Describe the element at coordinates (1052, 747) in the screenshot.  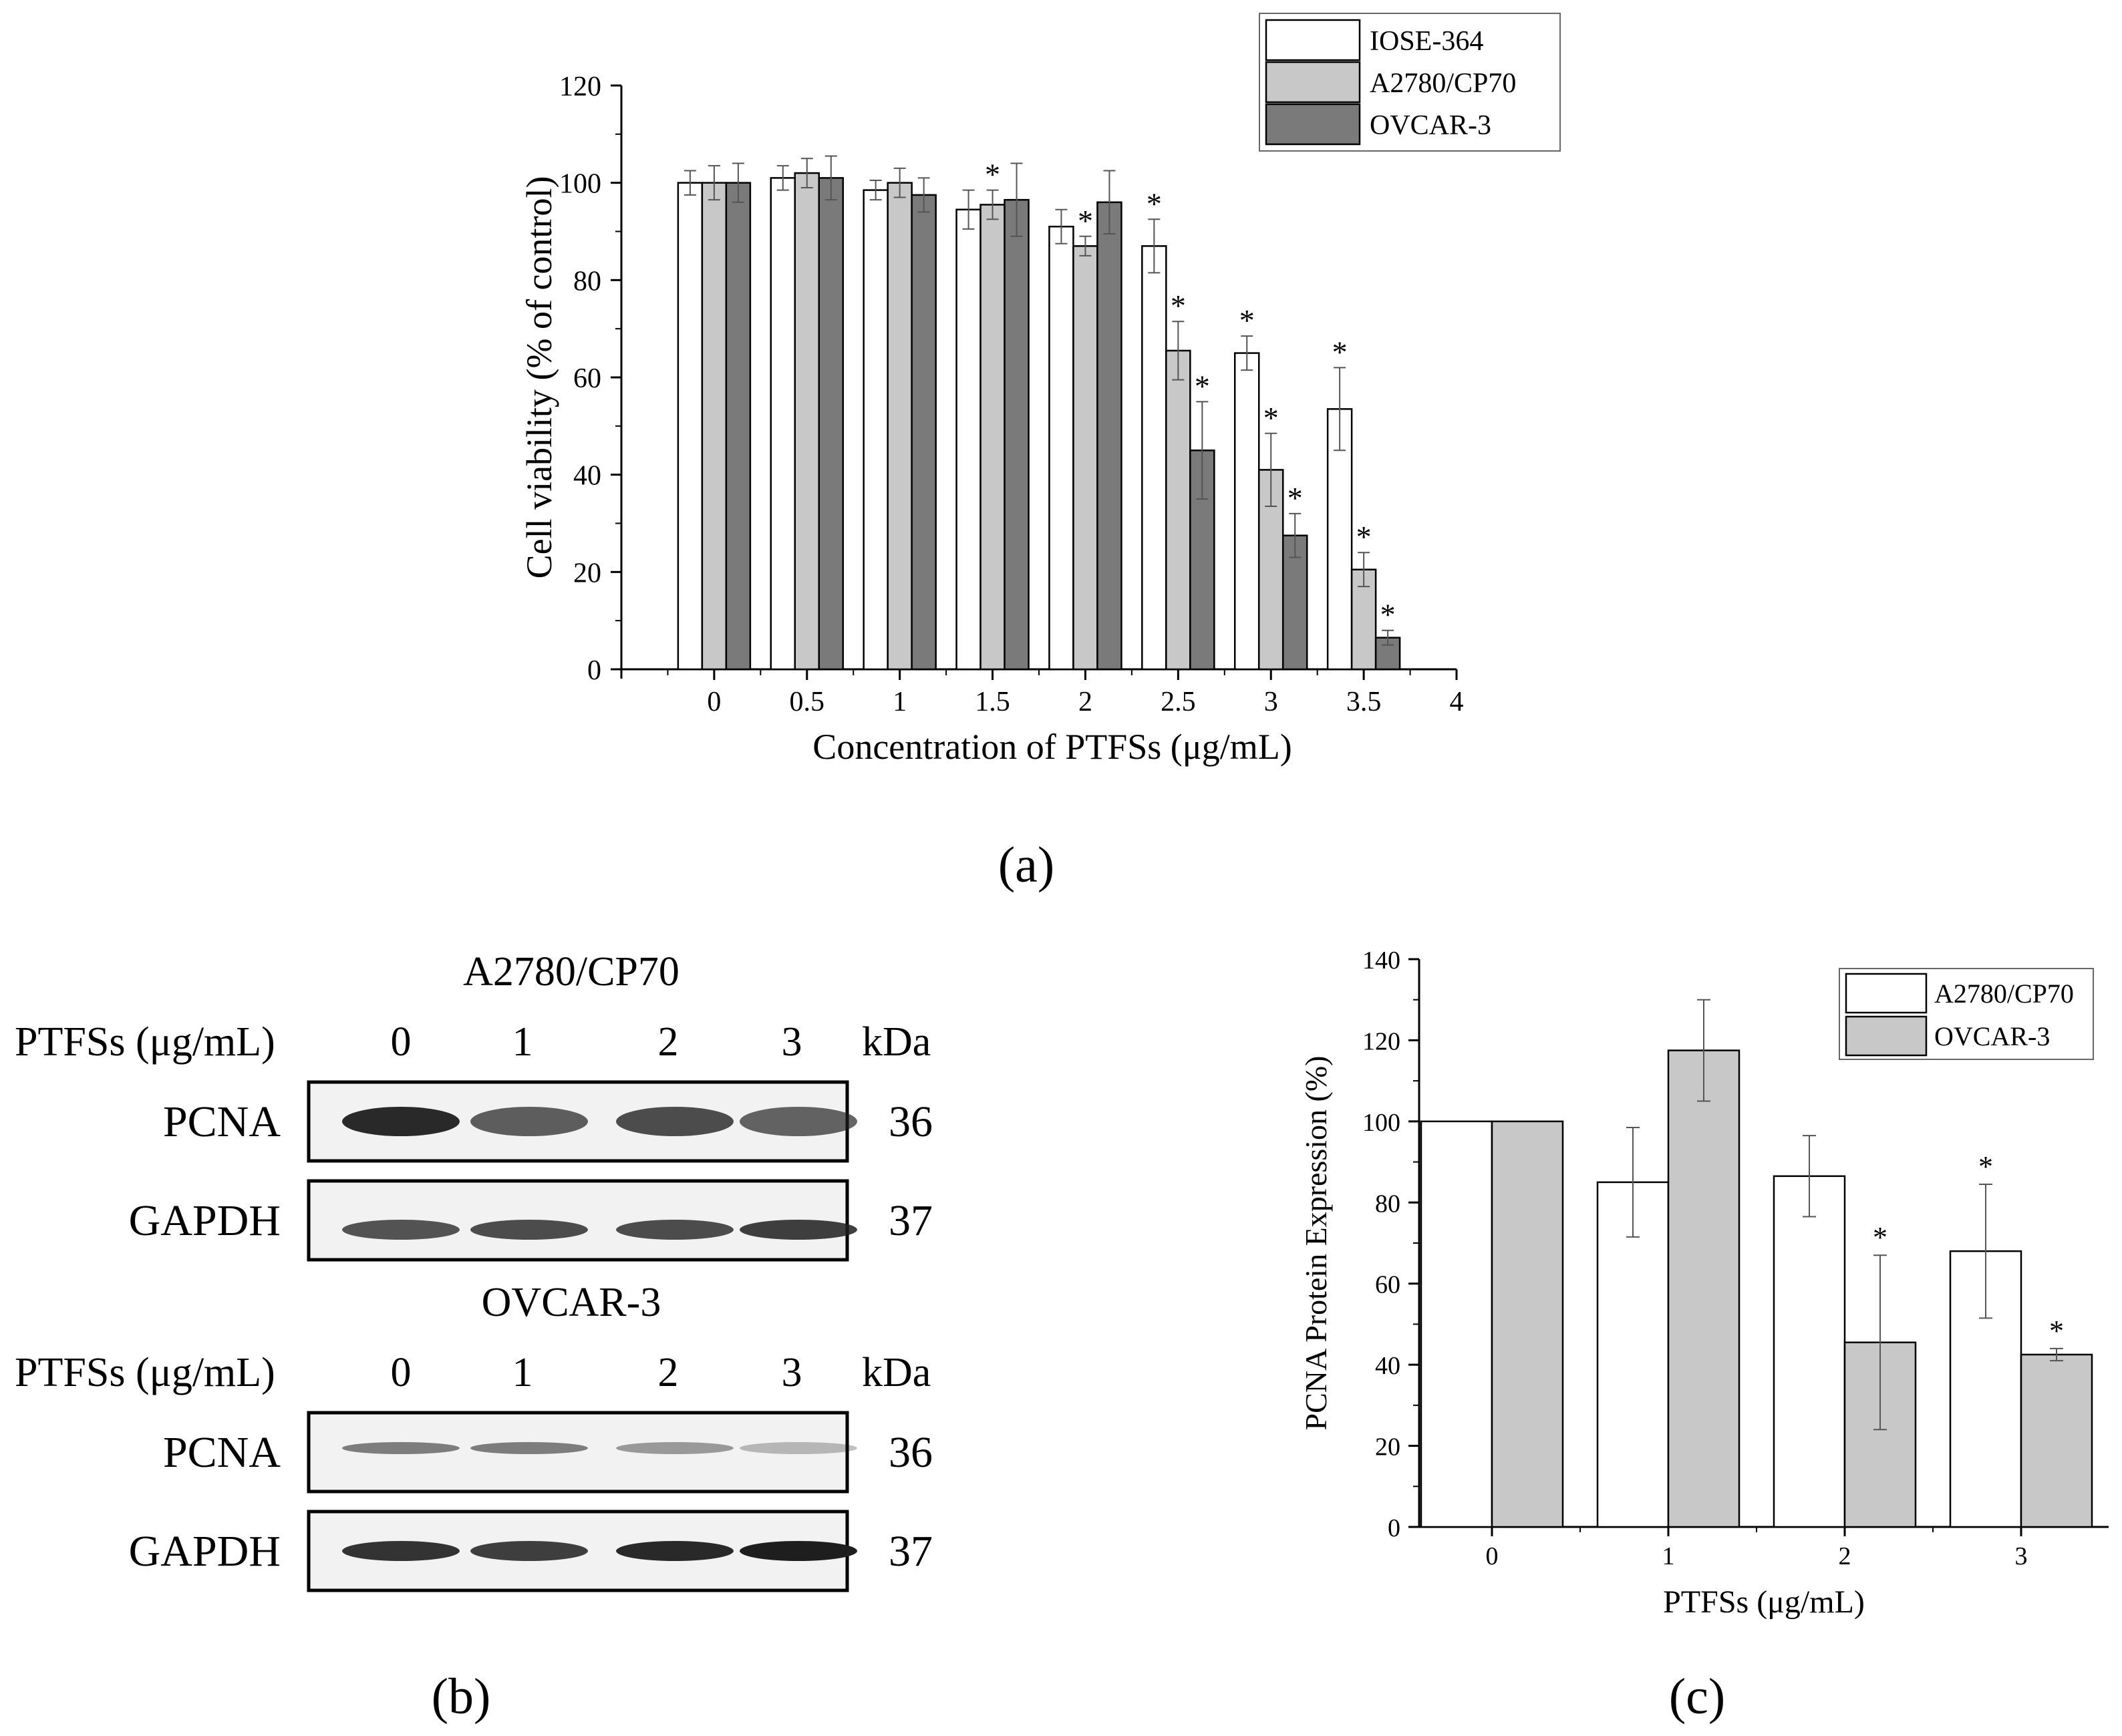
I see `x-axis-title: Concentration of PTFSs (μg/mL)` at that location.